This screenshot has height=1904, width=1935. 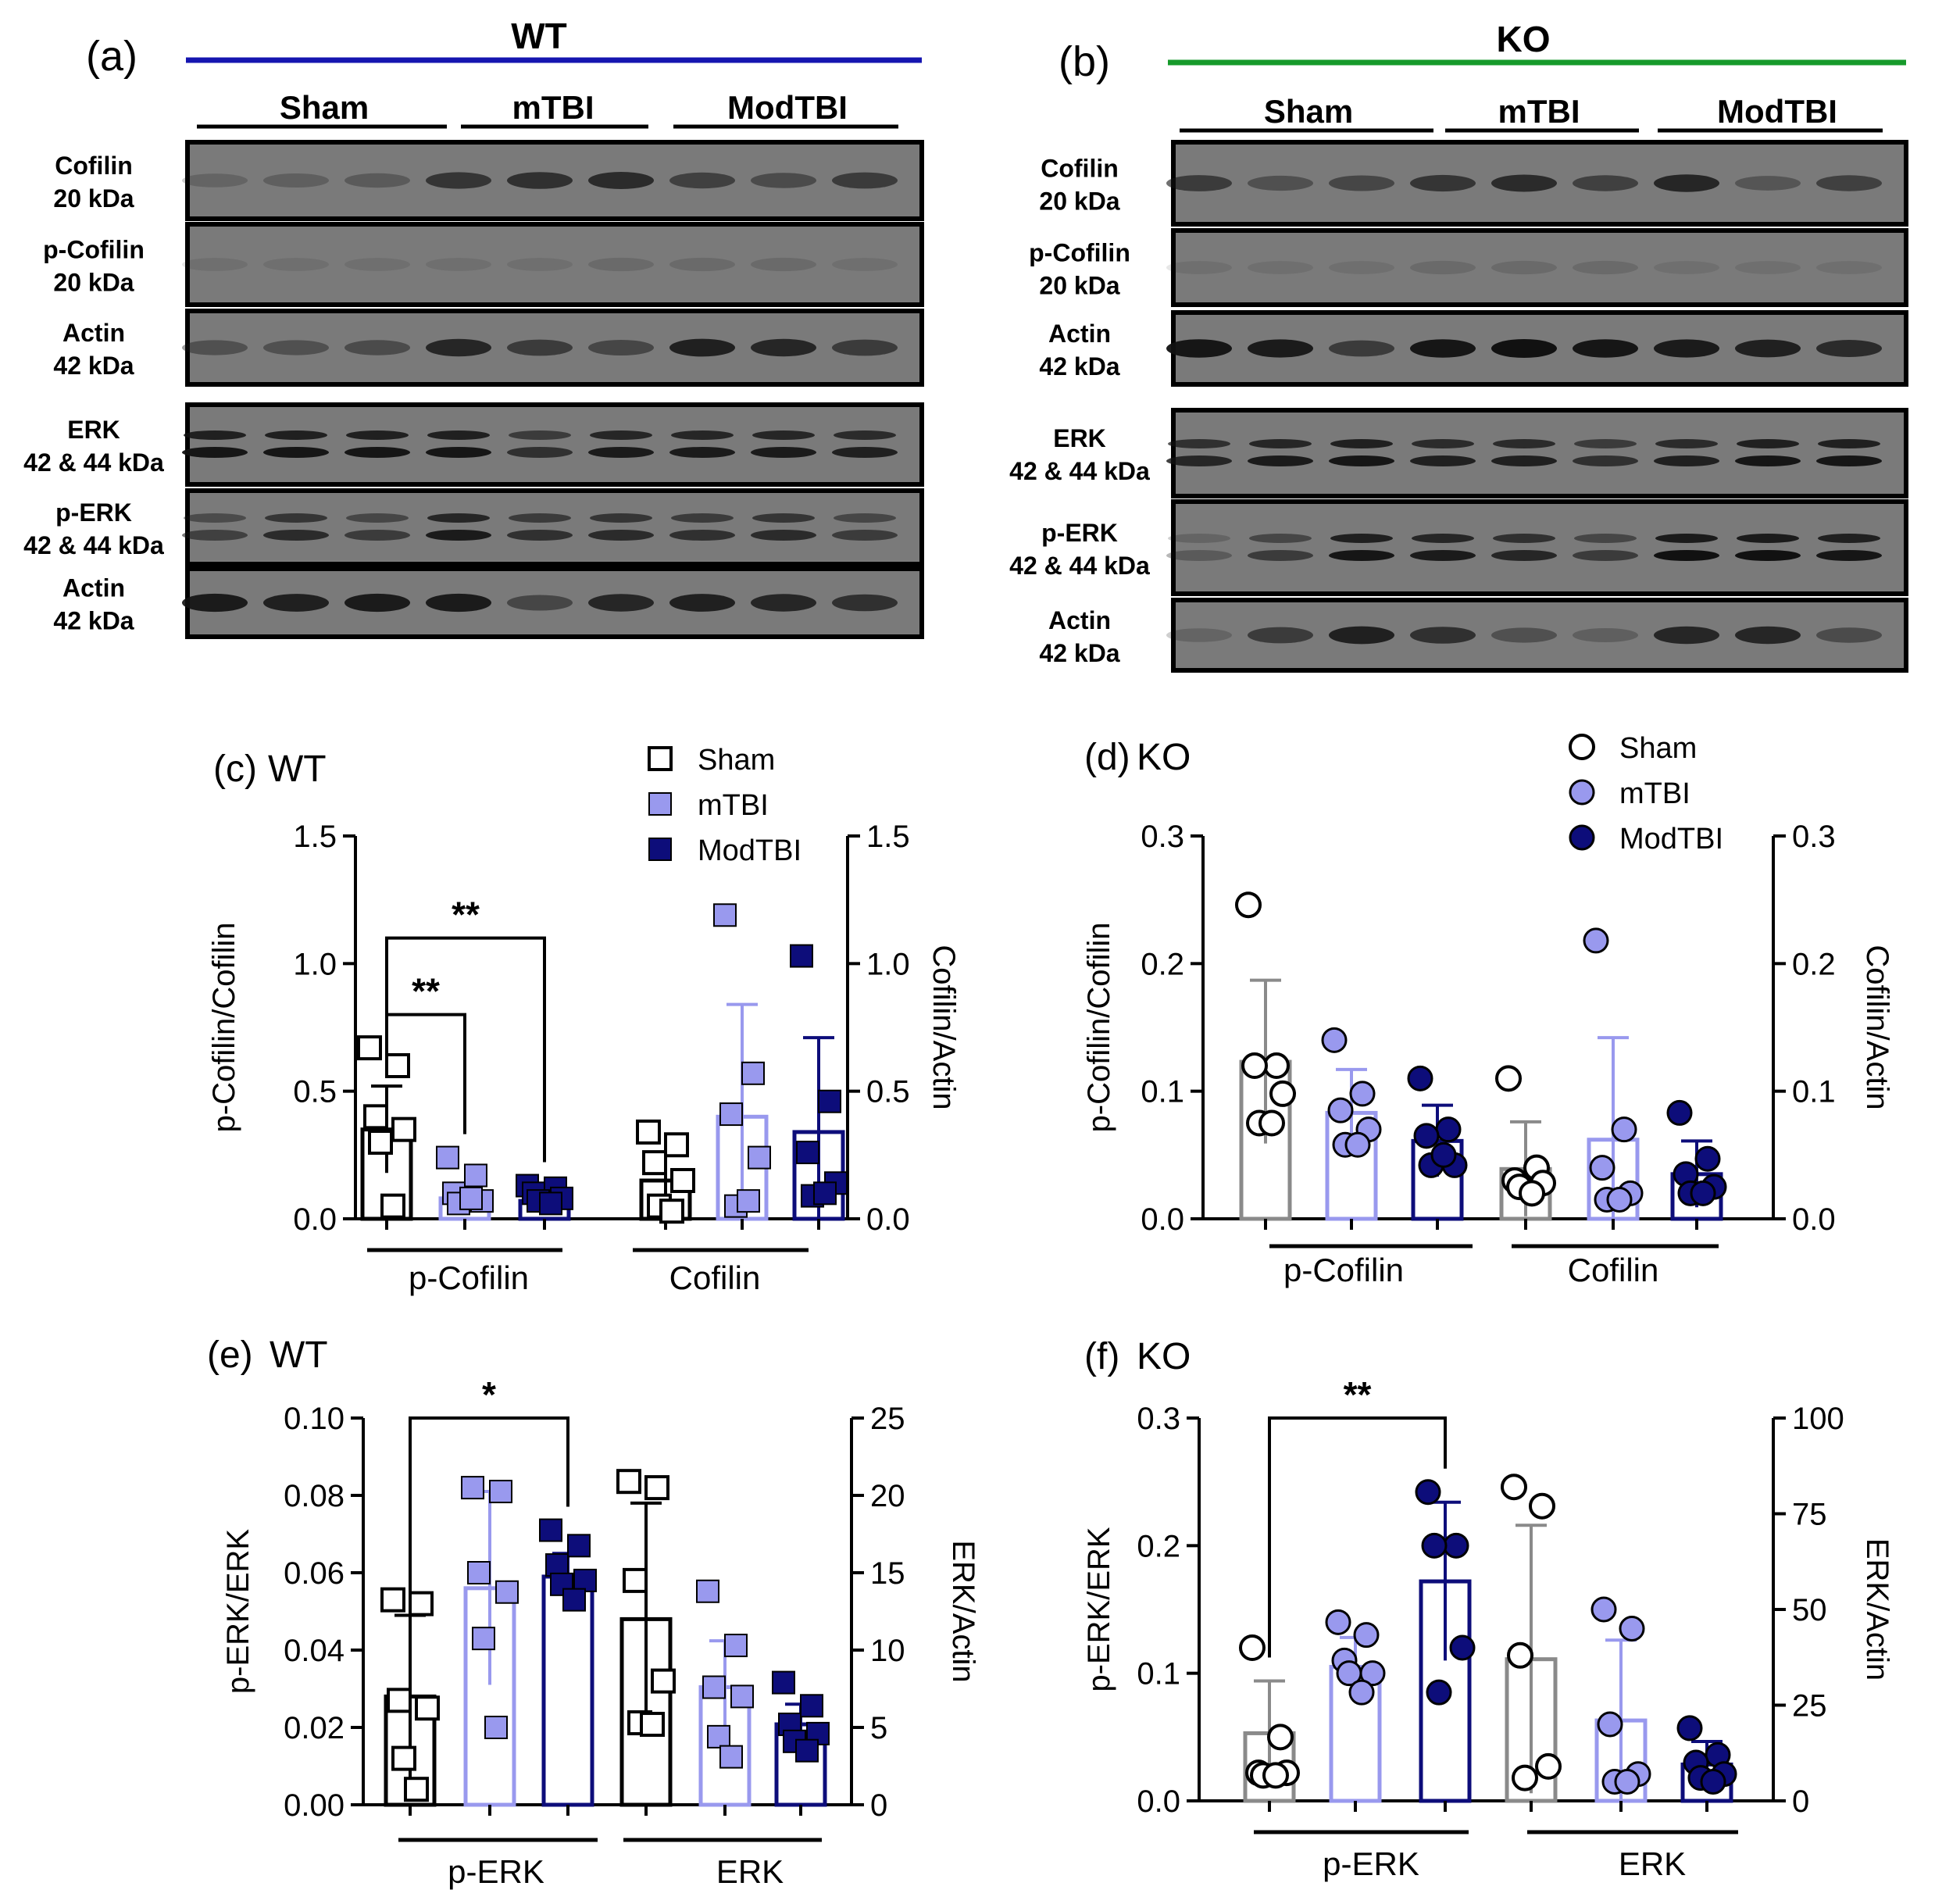 What do you see at coordinates (324, 107) in the screenshot?
I see `blot-a-group-sham: Sham` at bounding box center [324, 107].